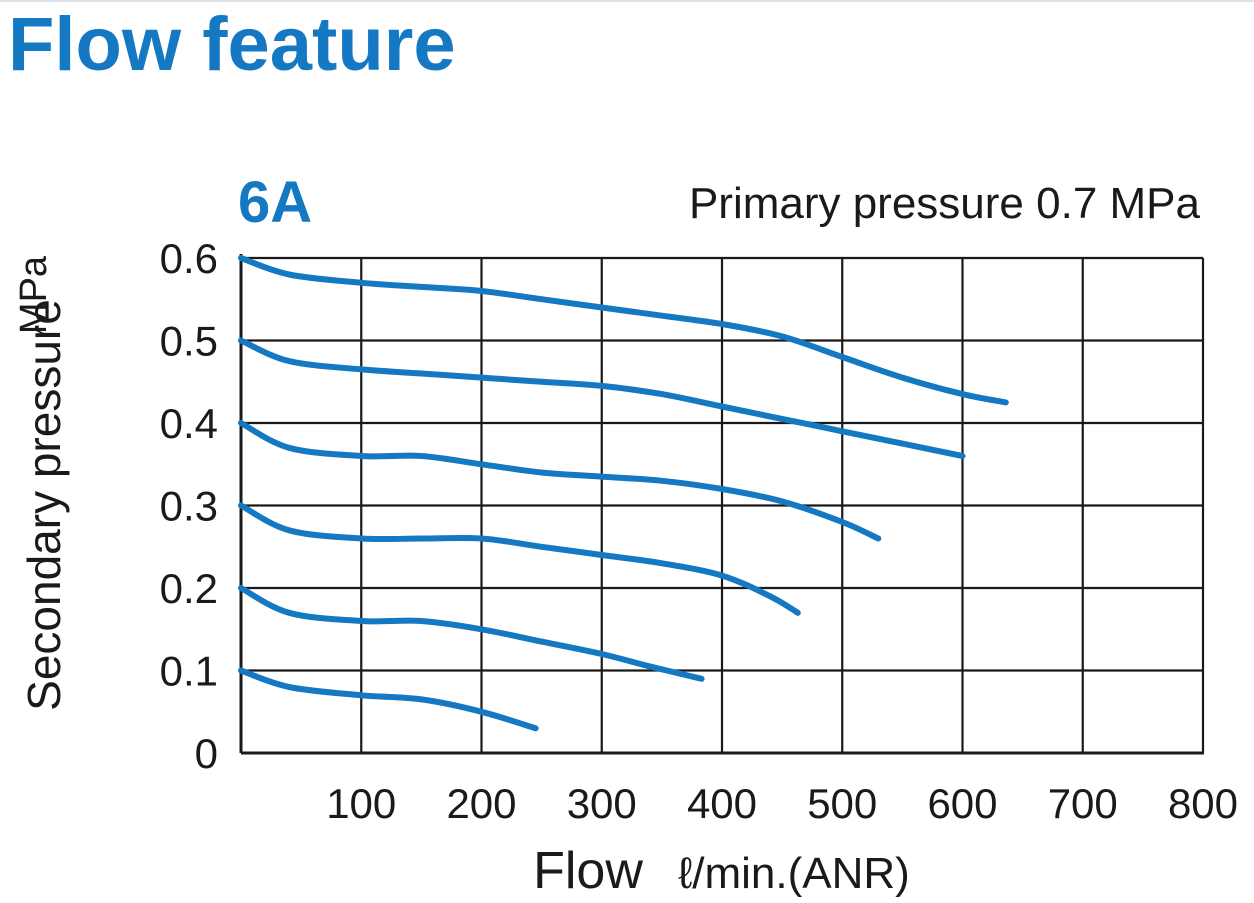 This screenshot has height=903, width=1254. I want to click on x-tick-label-400: 400, so click(722, 803).